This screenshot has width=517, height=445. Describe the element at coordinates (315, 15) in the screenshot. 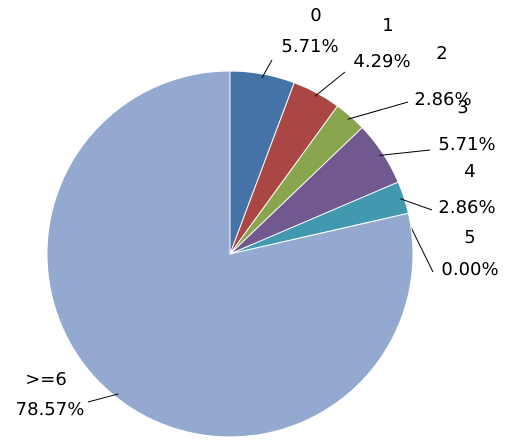

I see `category-label: 0` at that location.